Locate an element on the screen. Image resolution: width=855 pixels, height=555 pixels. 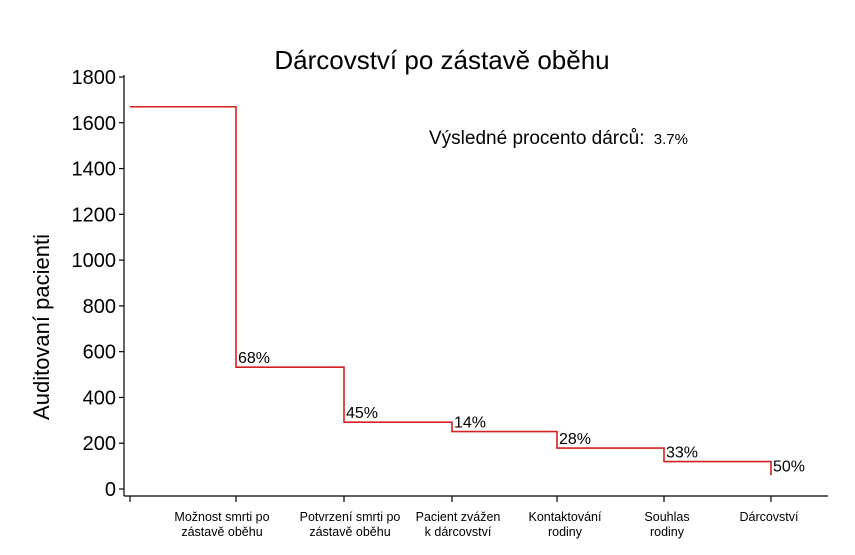
x-category-label: Pacient zvážen k dárcovství is located at coordinates (458, 524).